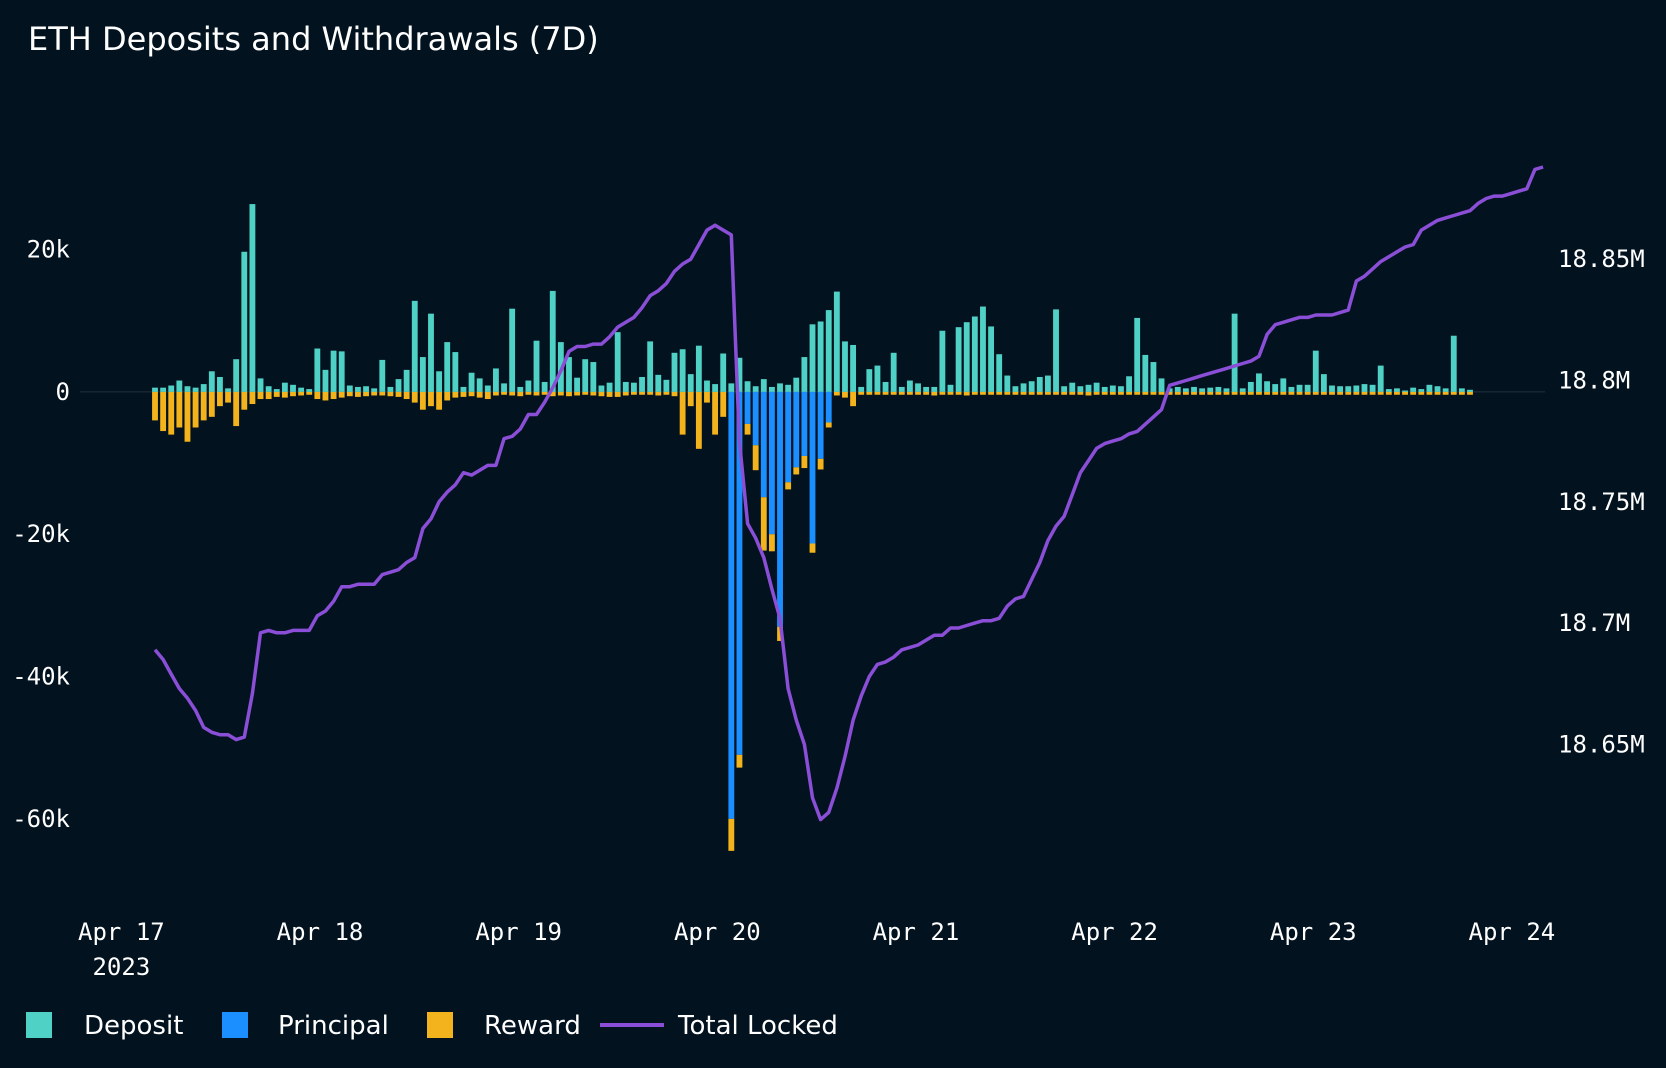 The image size is (1666, 1068). What do you see at coordinates (121, 932) in the screenshot?
I see `x-tick-label: Apr 17` at bounding box center [121, 932].